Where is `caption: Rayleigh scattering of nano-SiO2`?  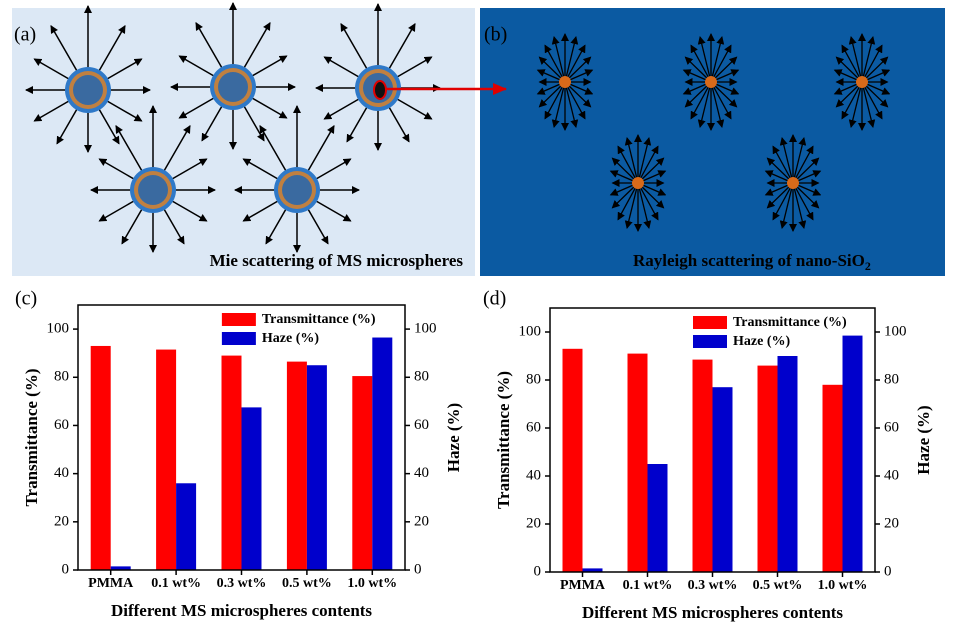 caption: Rayleigh scattering of nano-SiO2 is located at coordinates (752, 262).